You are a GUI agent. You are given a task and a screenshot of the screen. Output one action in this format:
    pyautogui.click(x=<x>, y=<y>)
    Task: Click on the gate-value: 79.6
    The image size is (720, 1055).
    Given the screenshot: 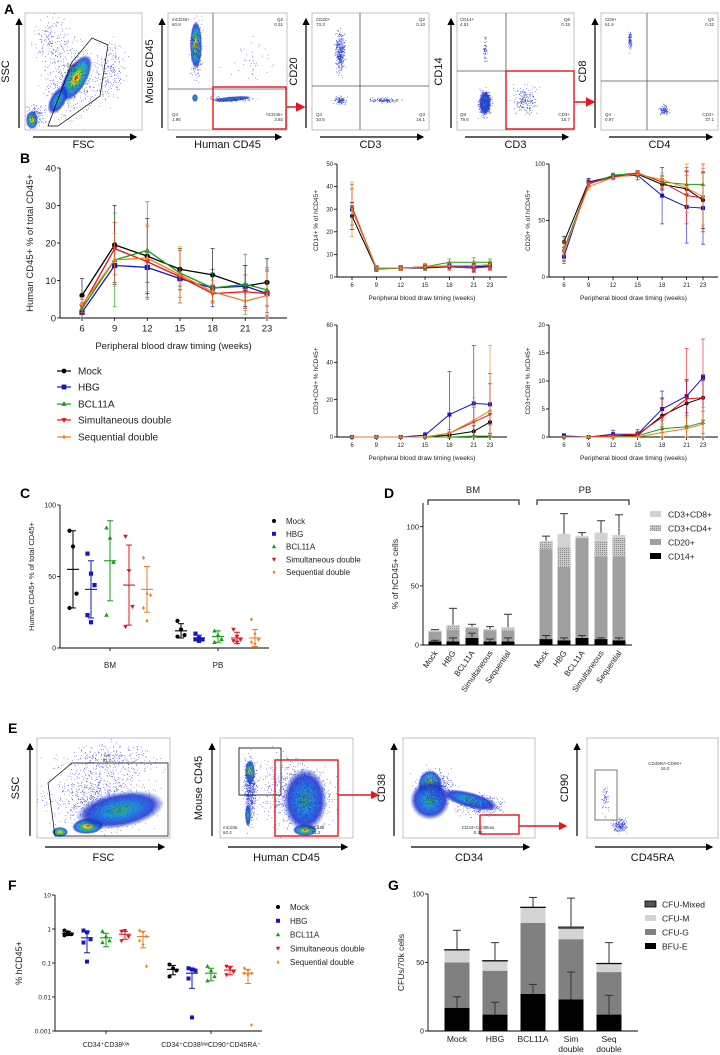 What is the action you would take?
    pyautogui.click(x=464, y=119)
    